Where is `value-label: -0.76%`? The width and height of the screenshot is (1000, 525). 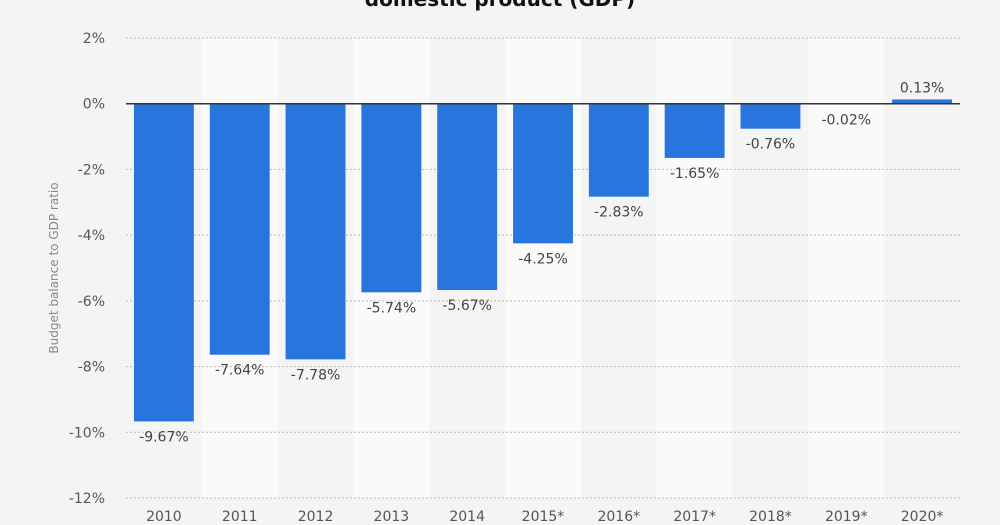 value-label: -0.76% is located at coordinates (771, 145).